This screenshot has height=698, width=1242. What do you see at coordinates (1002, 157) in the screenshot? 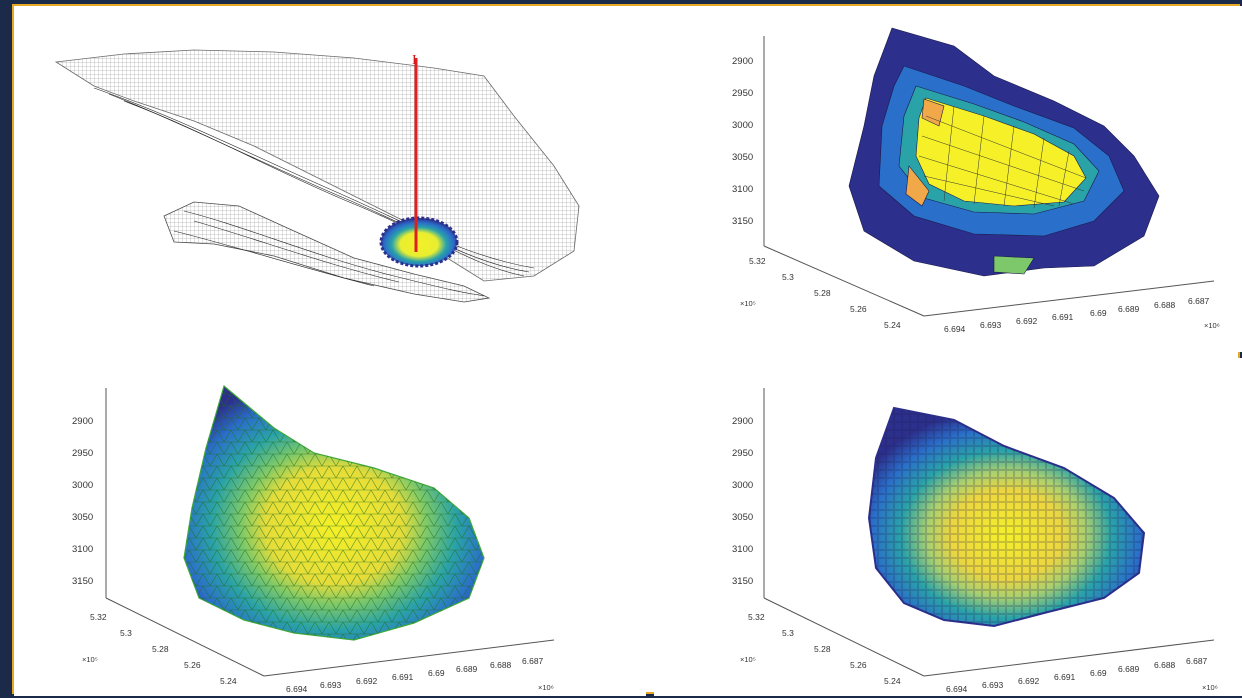
I see `voxel-grid` at bounding box center [1002, 157].